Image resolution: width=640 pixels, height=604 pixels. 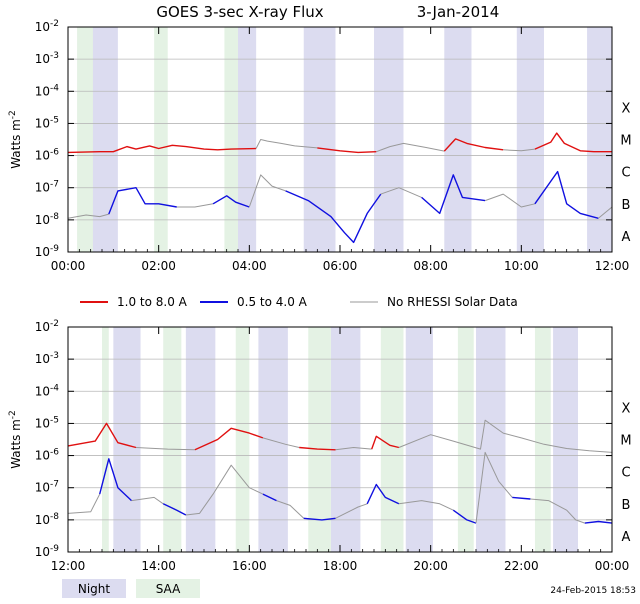 What do you see at coordinates (54, 120) in the screenshot?
I see `y-tick-exp: -5` at bounding box center [54, 120].